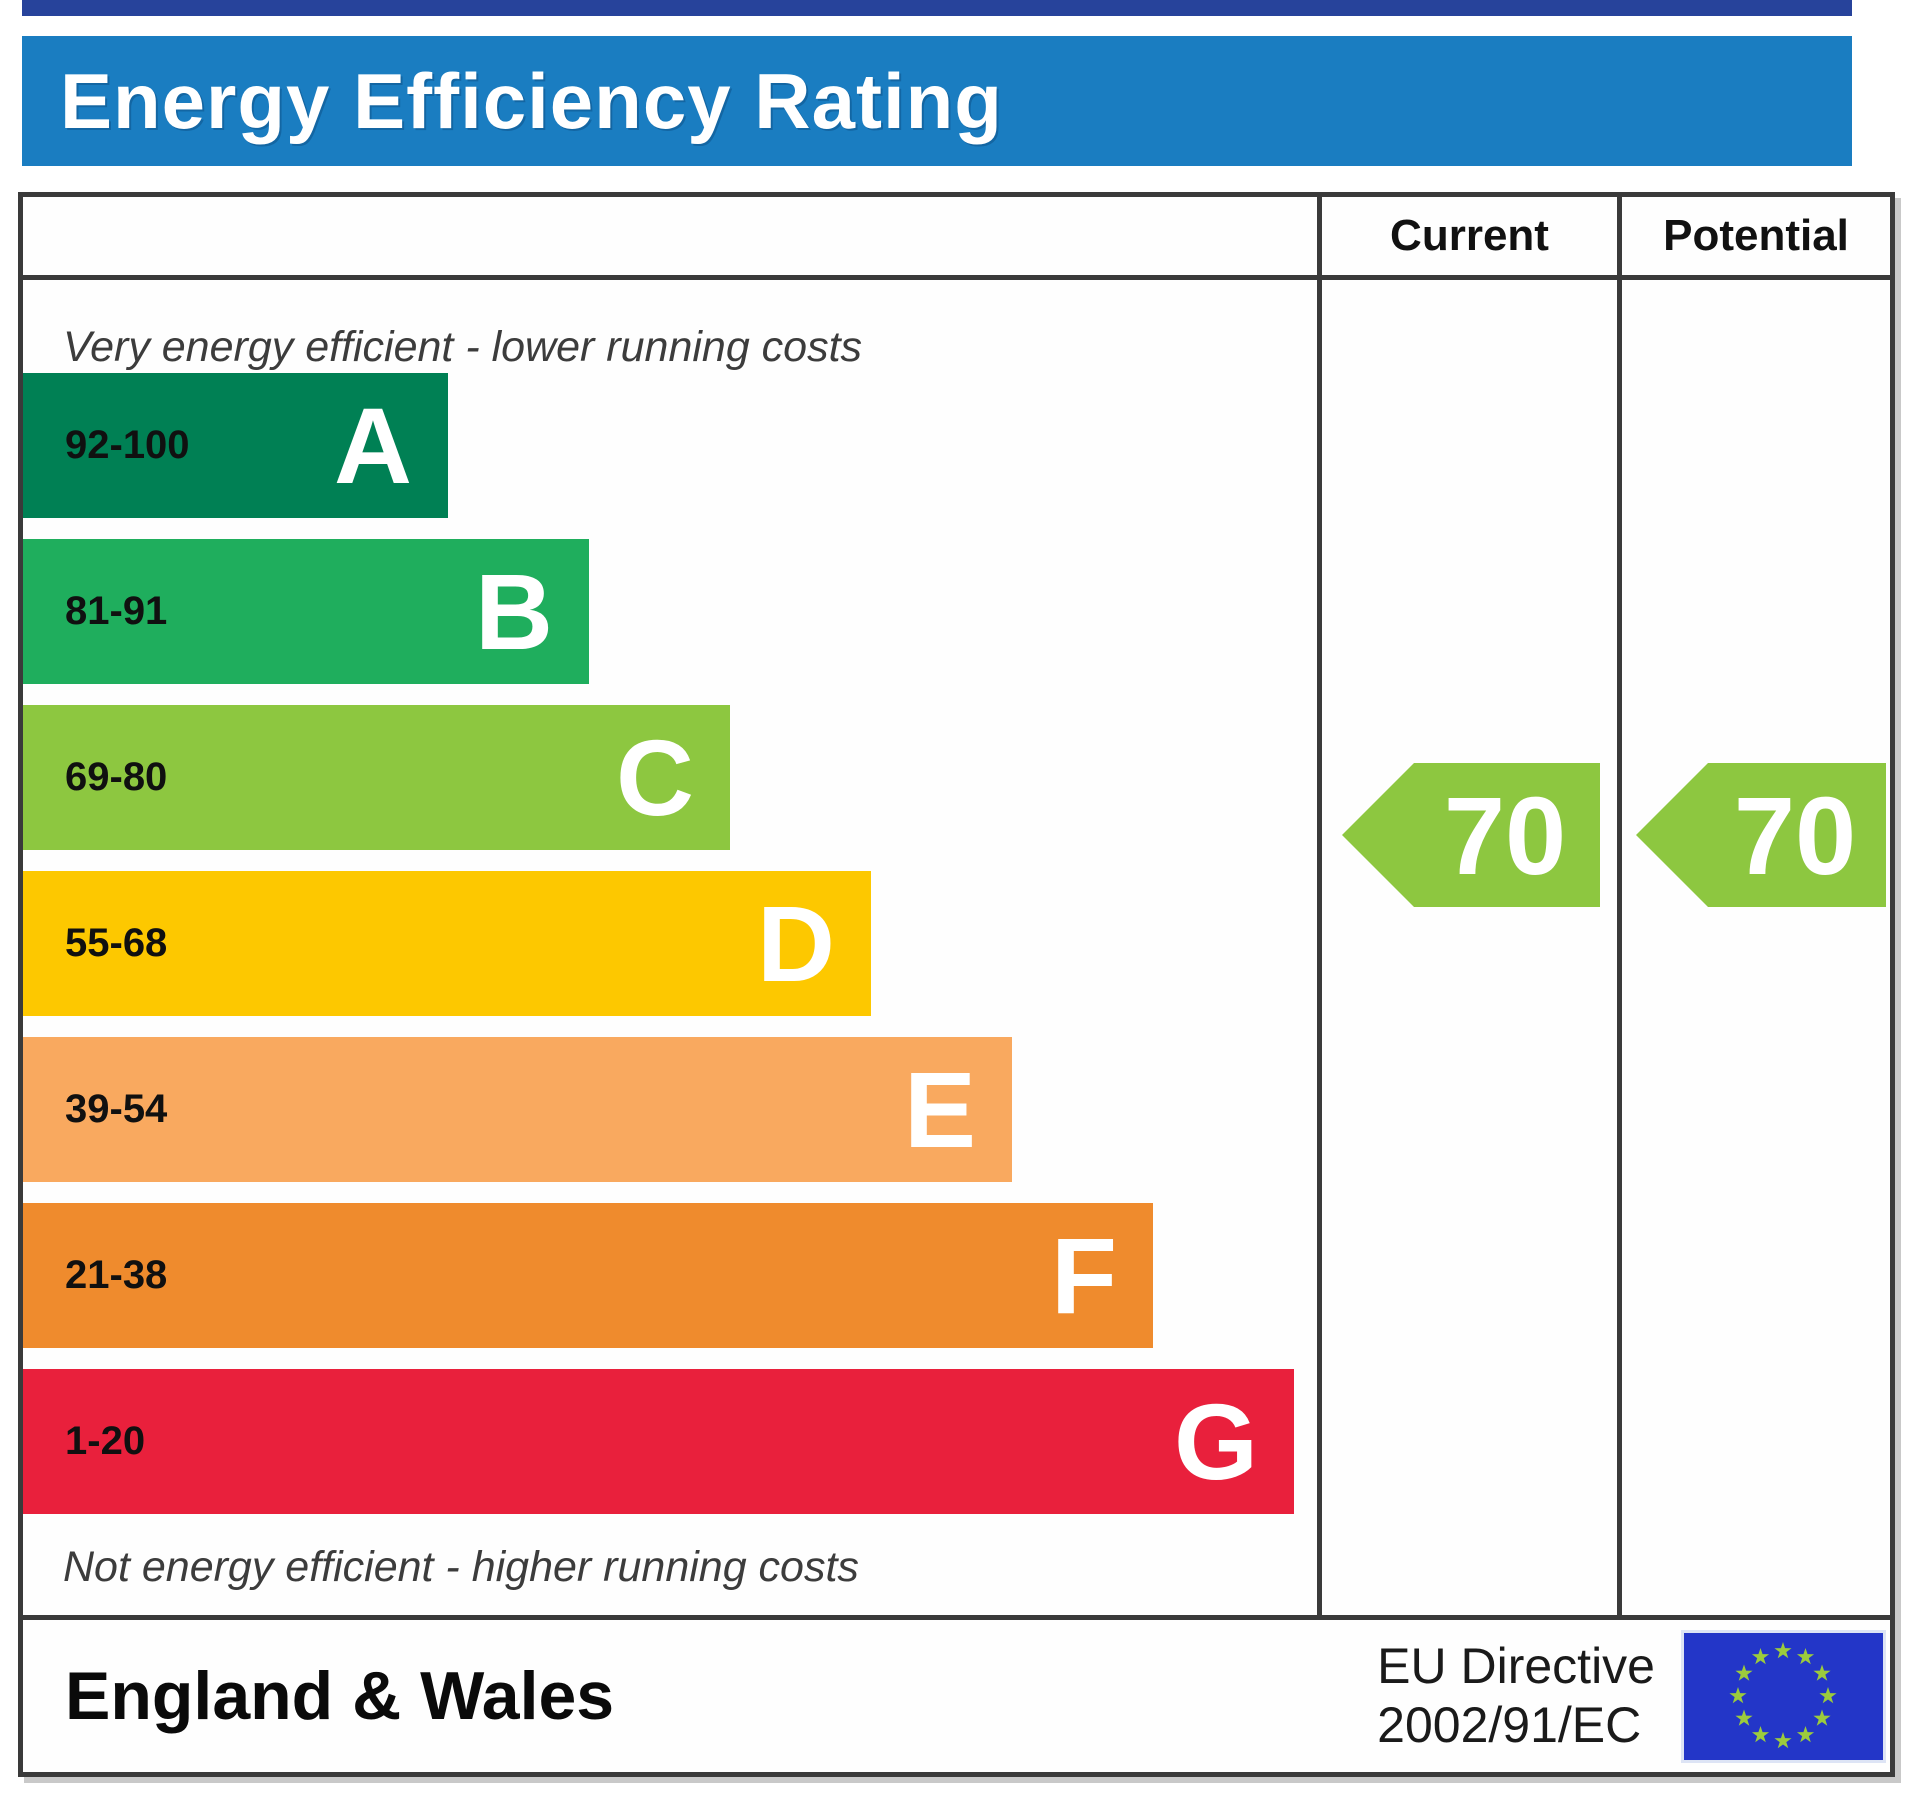 The width and height of the screenshot is (1920, 1805). What do you see at coordinates (373, 445) in the screenshot?
I see `band-letter: A` at bounding box center [373, 445].